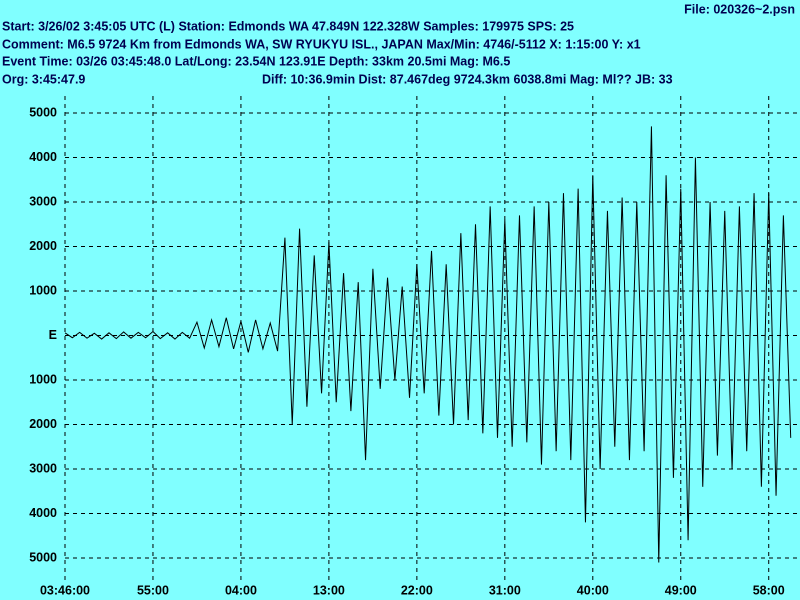 Image resolution: width=800 pixels, height=600 pixels. What do you see at coordinates (739, 9) in the screenshot?
I see `file-label: File: 020326~2.psn` at bounding box center [739, 9].